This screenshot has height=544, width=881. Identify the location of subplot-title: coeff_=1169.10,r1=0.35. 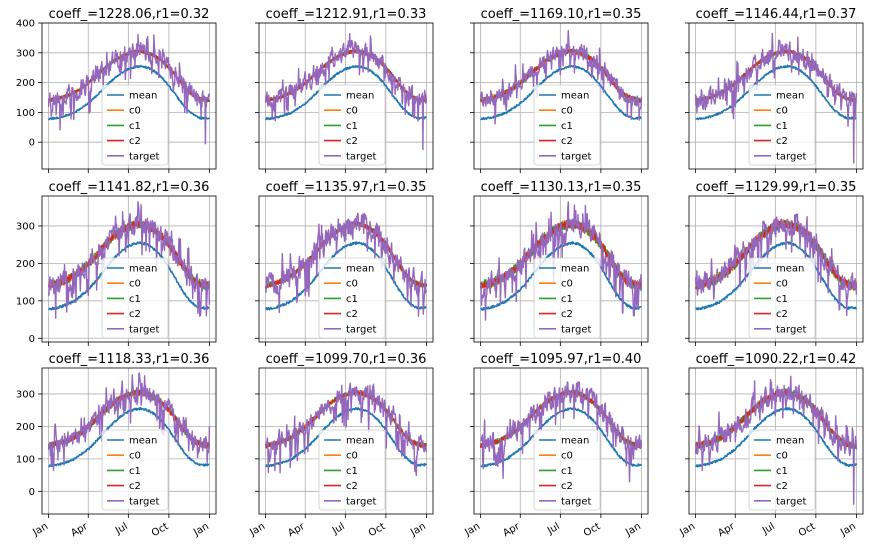
(561, 14).